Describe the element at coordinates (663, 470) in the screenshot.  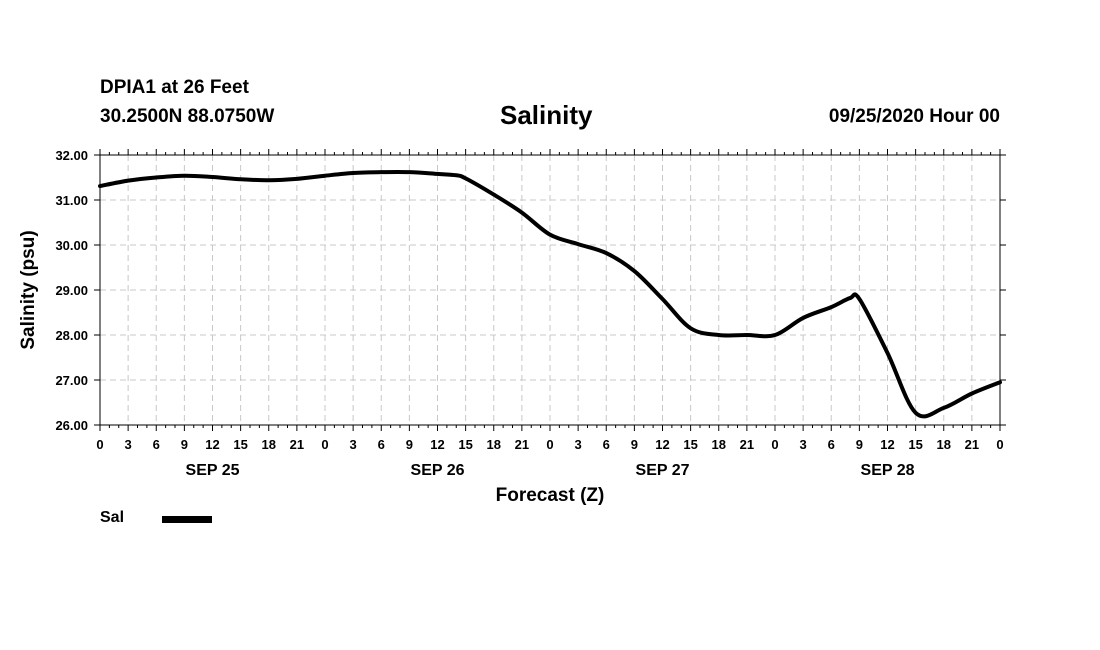
I see `day-label: SEP 27` at that location.